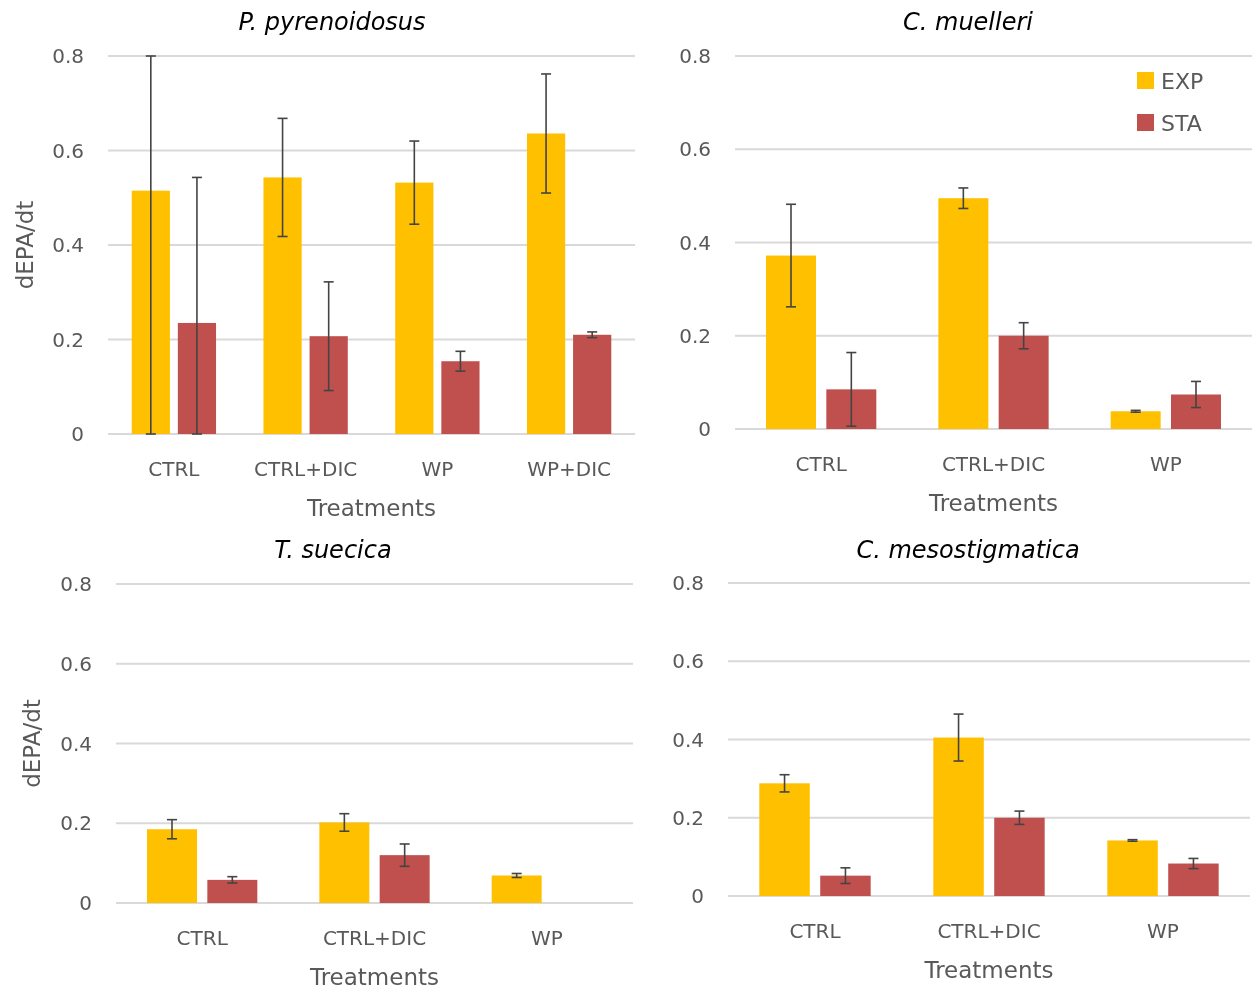 The image size is (1254, 993). Describe the element at coordinates (332, 22) in the screenshot. I see `chart-title: P. pyrenoidosus` at that location.